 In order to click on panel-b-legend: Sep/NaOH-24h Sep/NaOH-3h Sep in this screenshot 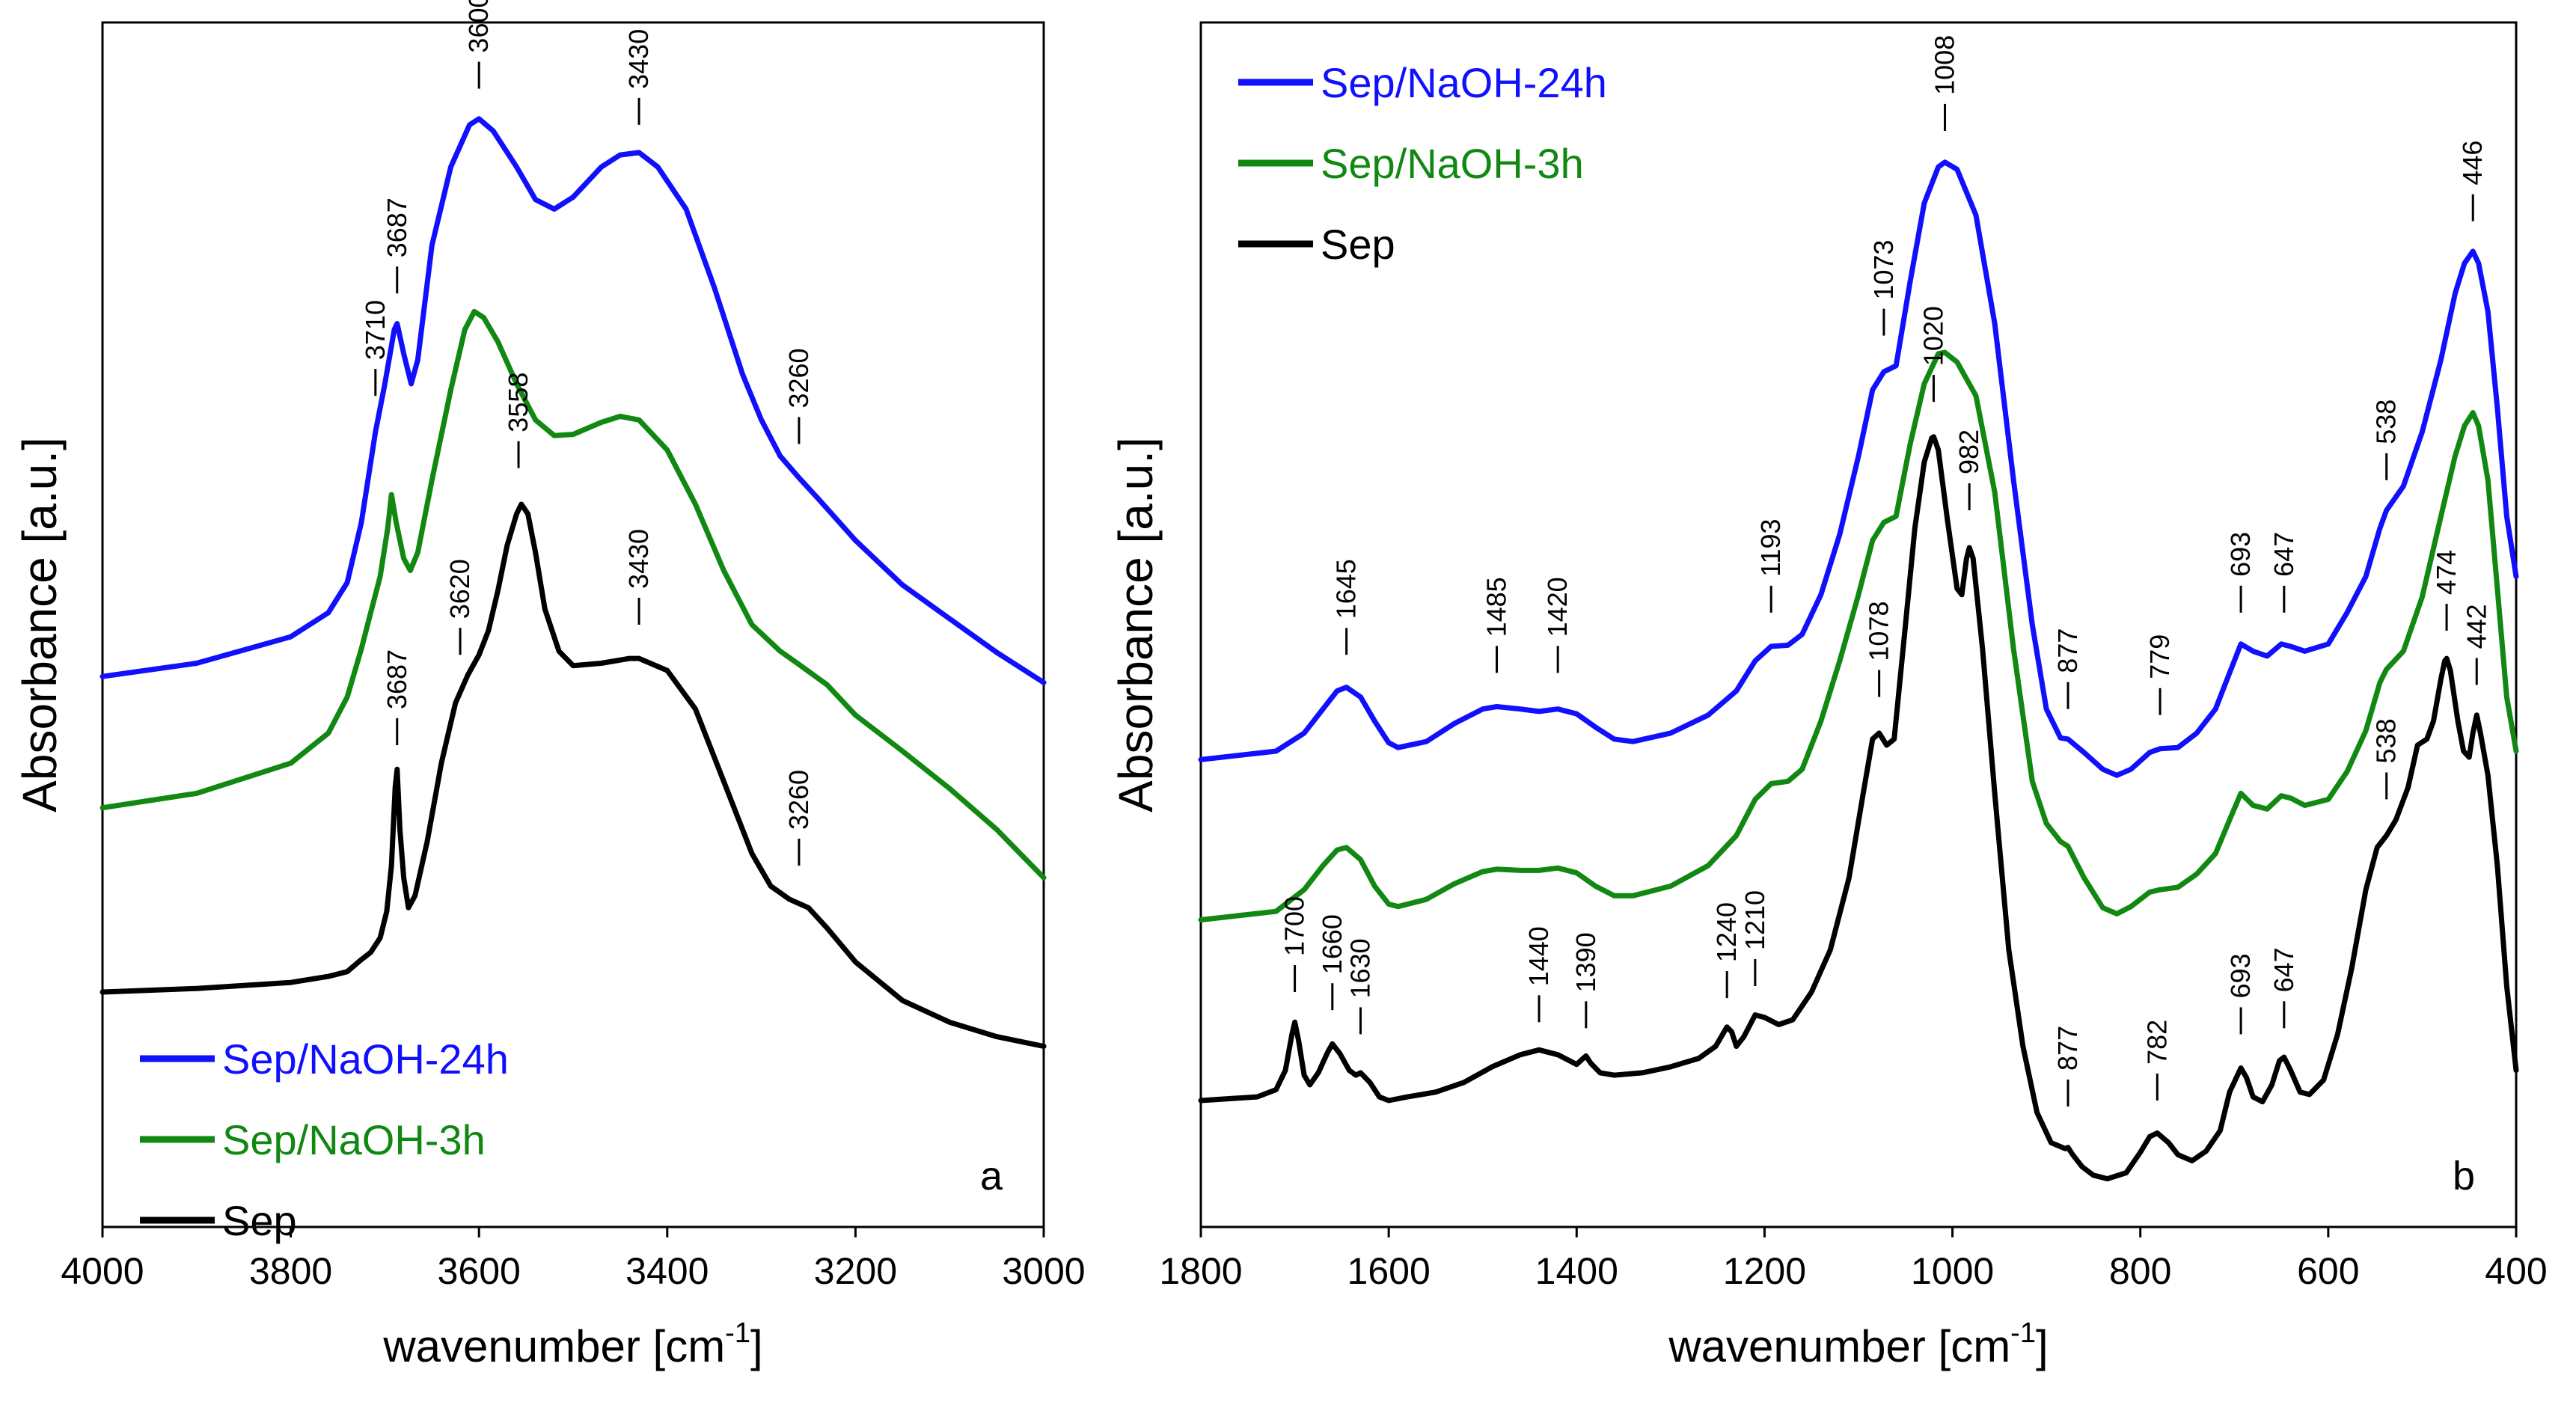, I will do `click(1422, 163)`.